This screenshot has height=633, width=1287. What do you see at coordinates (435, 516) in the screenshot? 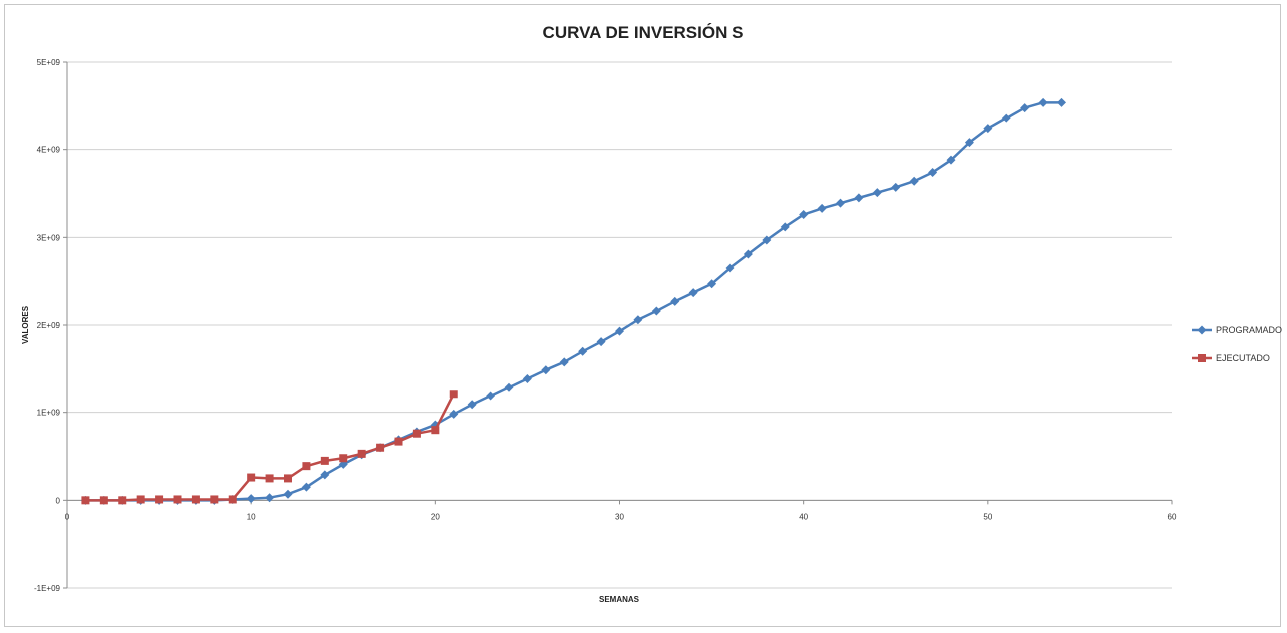
I see `x-tick-label-2: 20` at bounding box center [435, 516].